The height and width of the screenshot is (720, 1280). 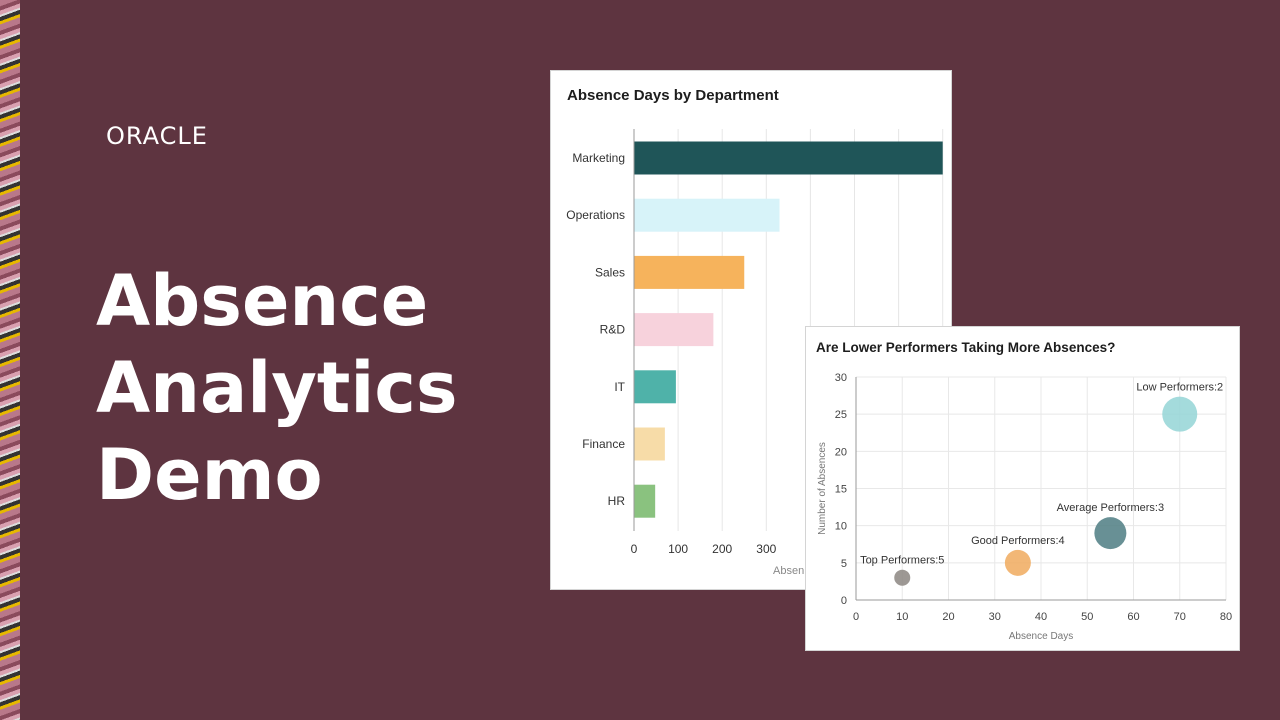 I want to click on hero-title-line-3: Demo, so click(x=209, y=475).